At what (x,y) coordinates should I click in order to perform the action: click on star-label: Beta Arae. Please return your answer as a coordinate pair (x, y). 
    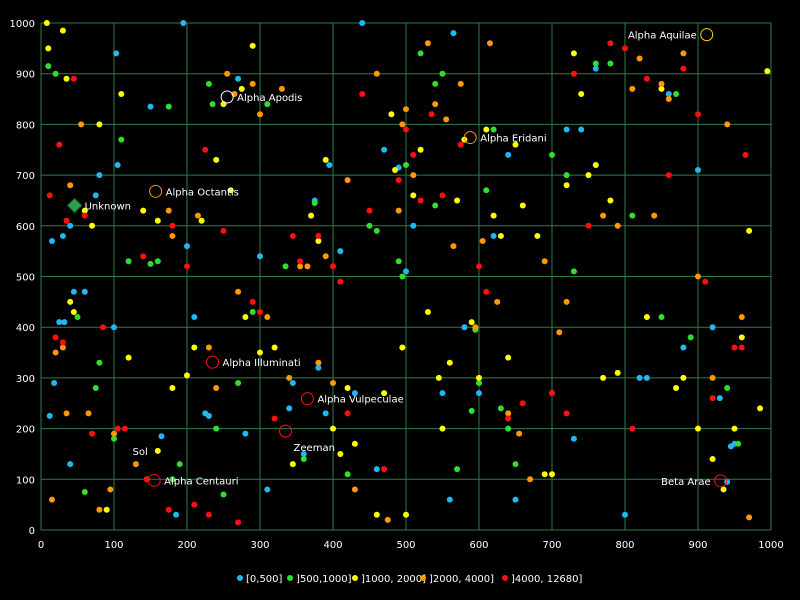
    Looking at the image, I should click on (685, 482).